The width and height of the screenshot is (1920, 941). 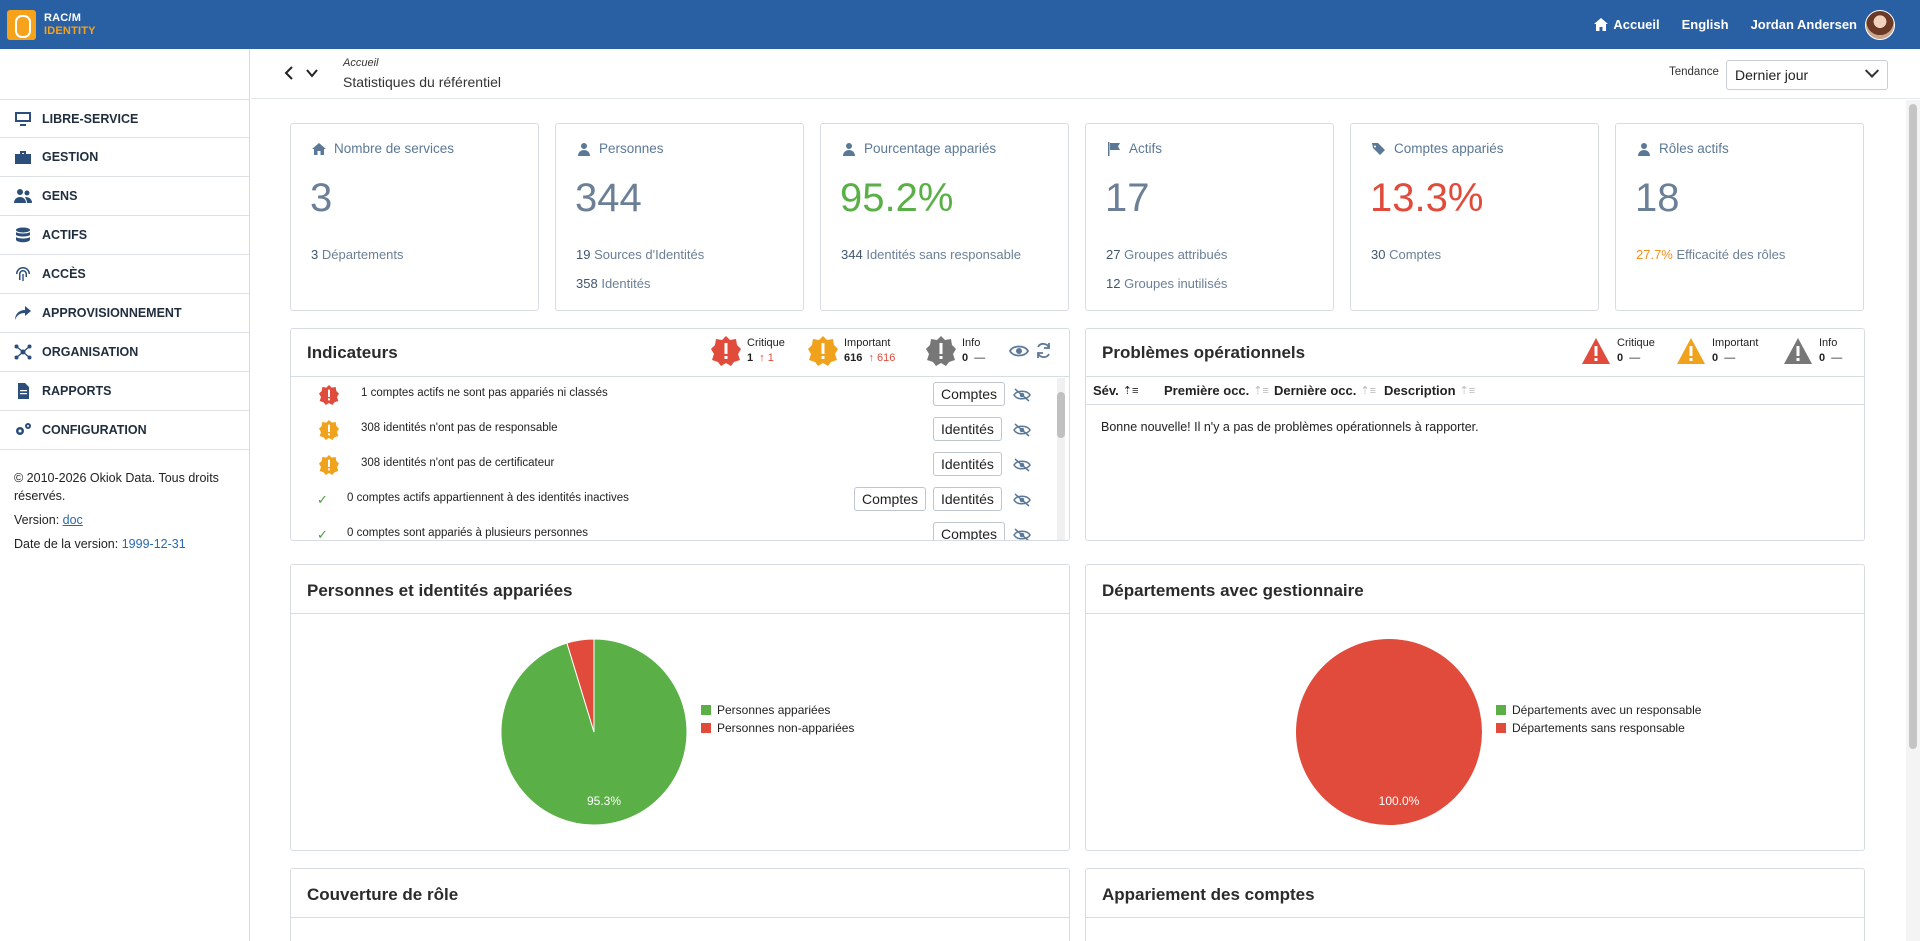 I want to click on departments-chart-title: Départements avec gestionnaire, so click(x=1233, y=590).